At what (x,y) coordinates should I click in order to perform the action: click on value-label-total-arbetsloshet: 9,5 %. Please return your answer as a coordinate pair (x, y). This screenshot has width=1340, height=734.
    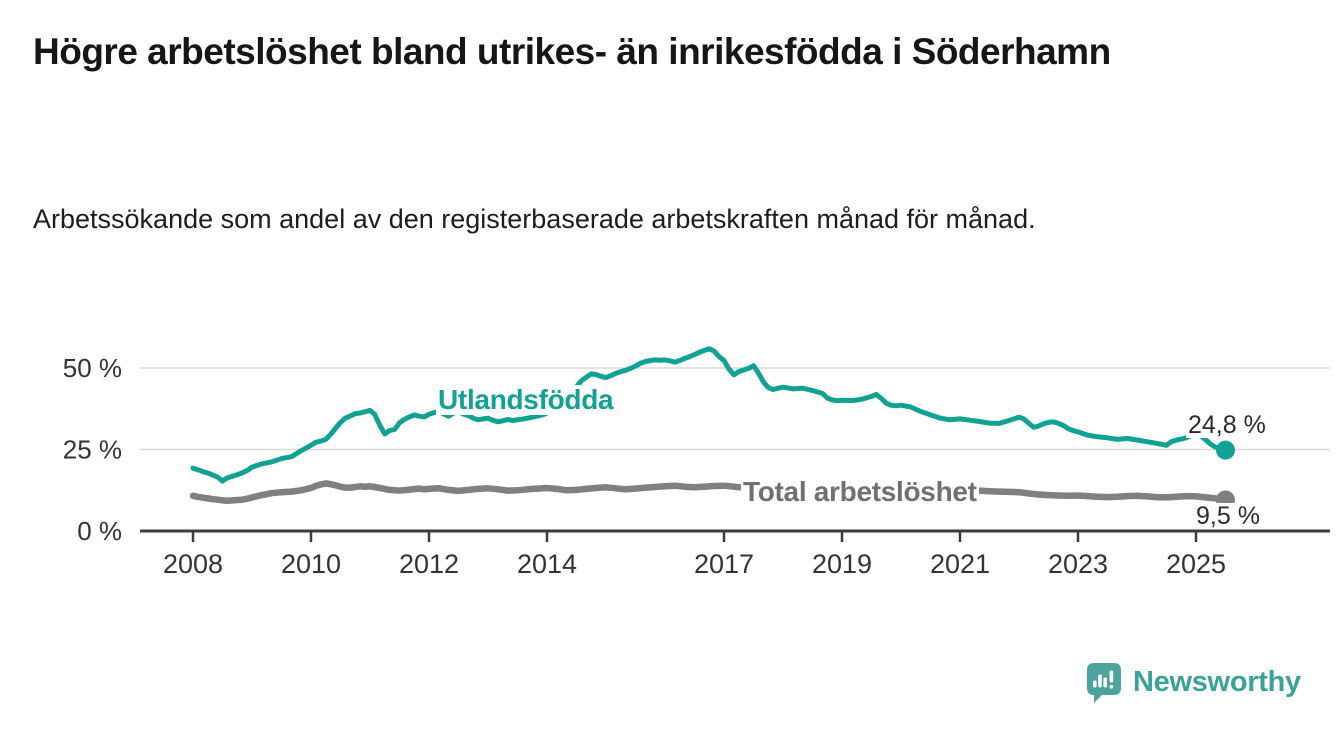
    Looking at the image, I should click on (1228, 516).